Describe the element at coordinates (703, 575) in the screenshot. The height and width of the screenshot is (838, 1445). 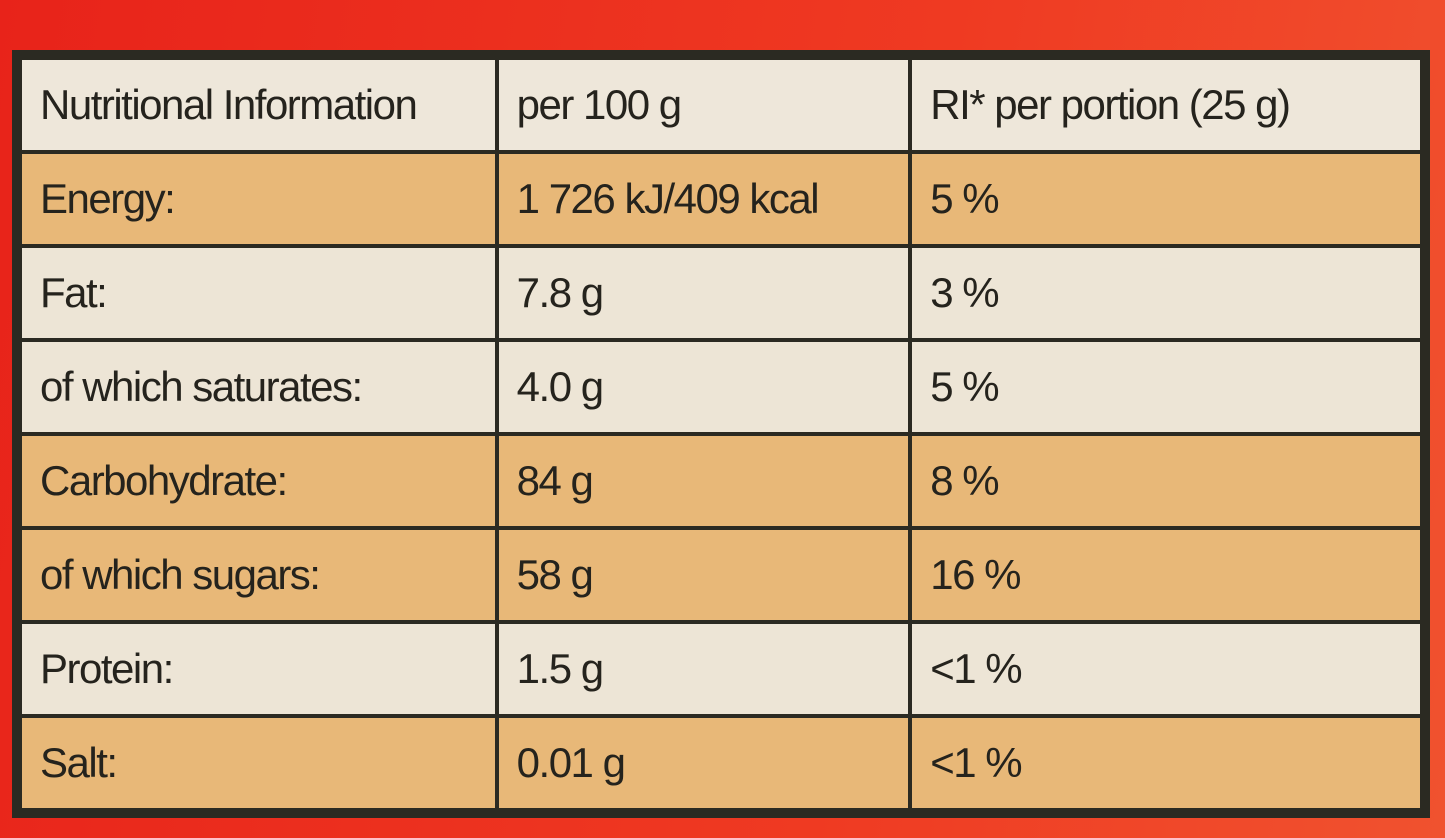
I see `table-cell: 58 g` at that location.